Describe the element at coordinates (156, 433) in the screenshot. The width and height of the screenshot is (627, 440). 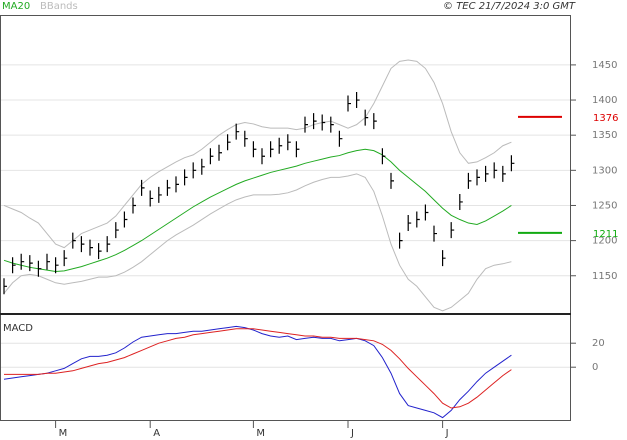
I see `x-tick-label: A` at that location.